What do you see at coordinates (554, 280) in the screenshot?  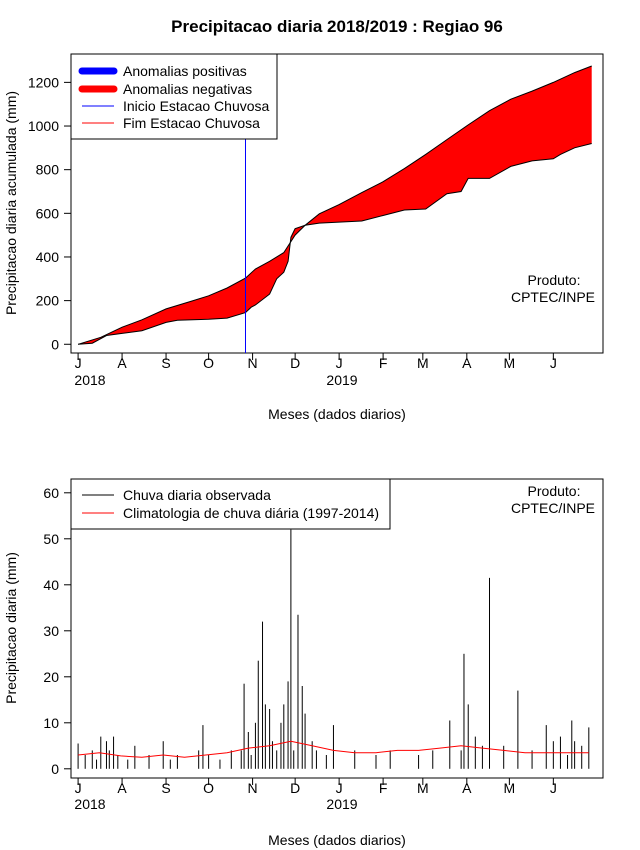 I see `credit-line-1: Produto:` at bounding box center [554, 280].